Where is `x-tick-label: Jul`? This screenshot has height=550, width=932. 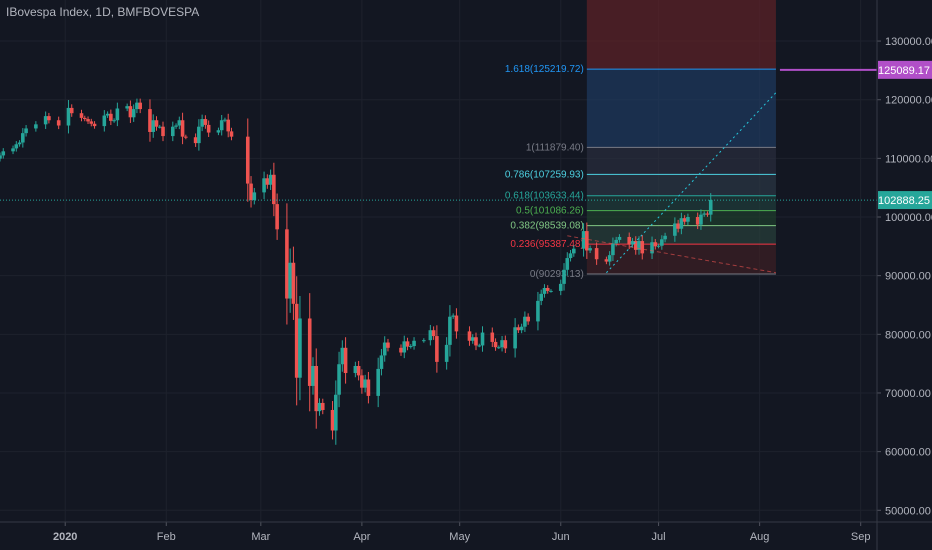 x-tick-label: Jul is located at coordinates (659, 537).